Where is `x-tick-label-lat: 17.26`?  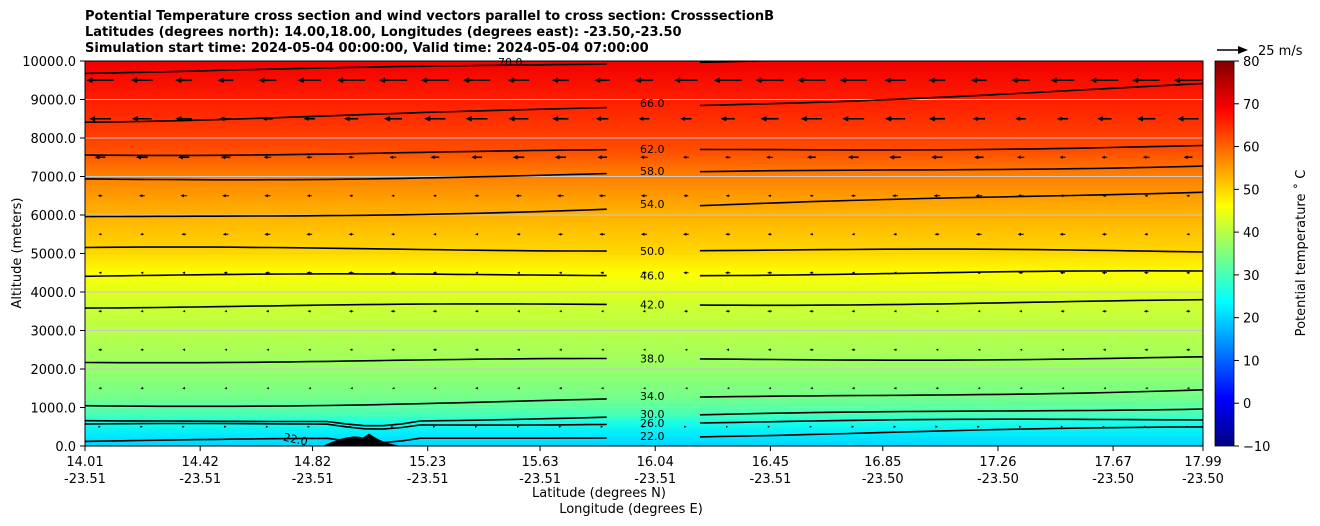 x-tick-label-lat: 17.26 is located at coordinates (997, 462).